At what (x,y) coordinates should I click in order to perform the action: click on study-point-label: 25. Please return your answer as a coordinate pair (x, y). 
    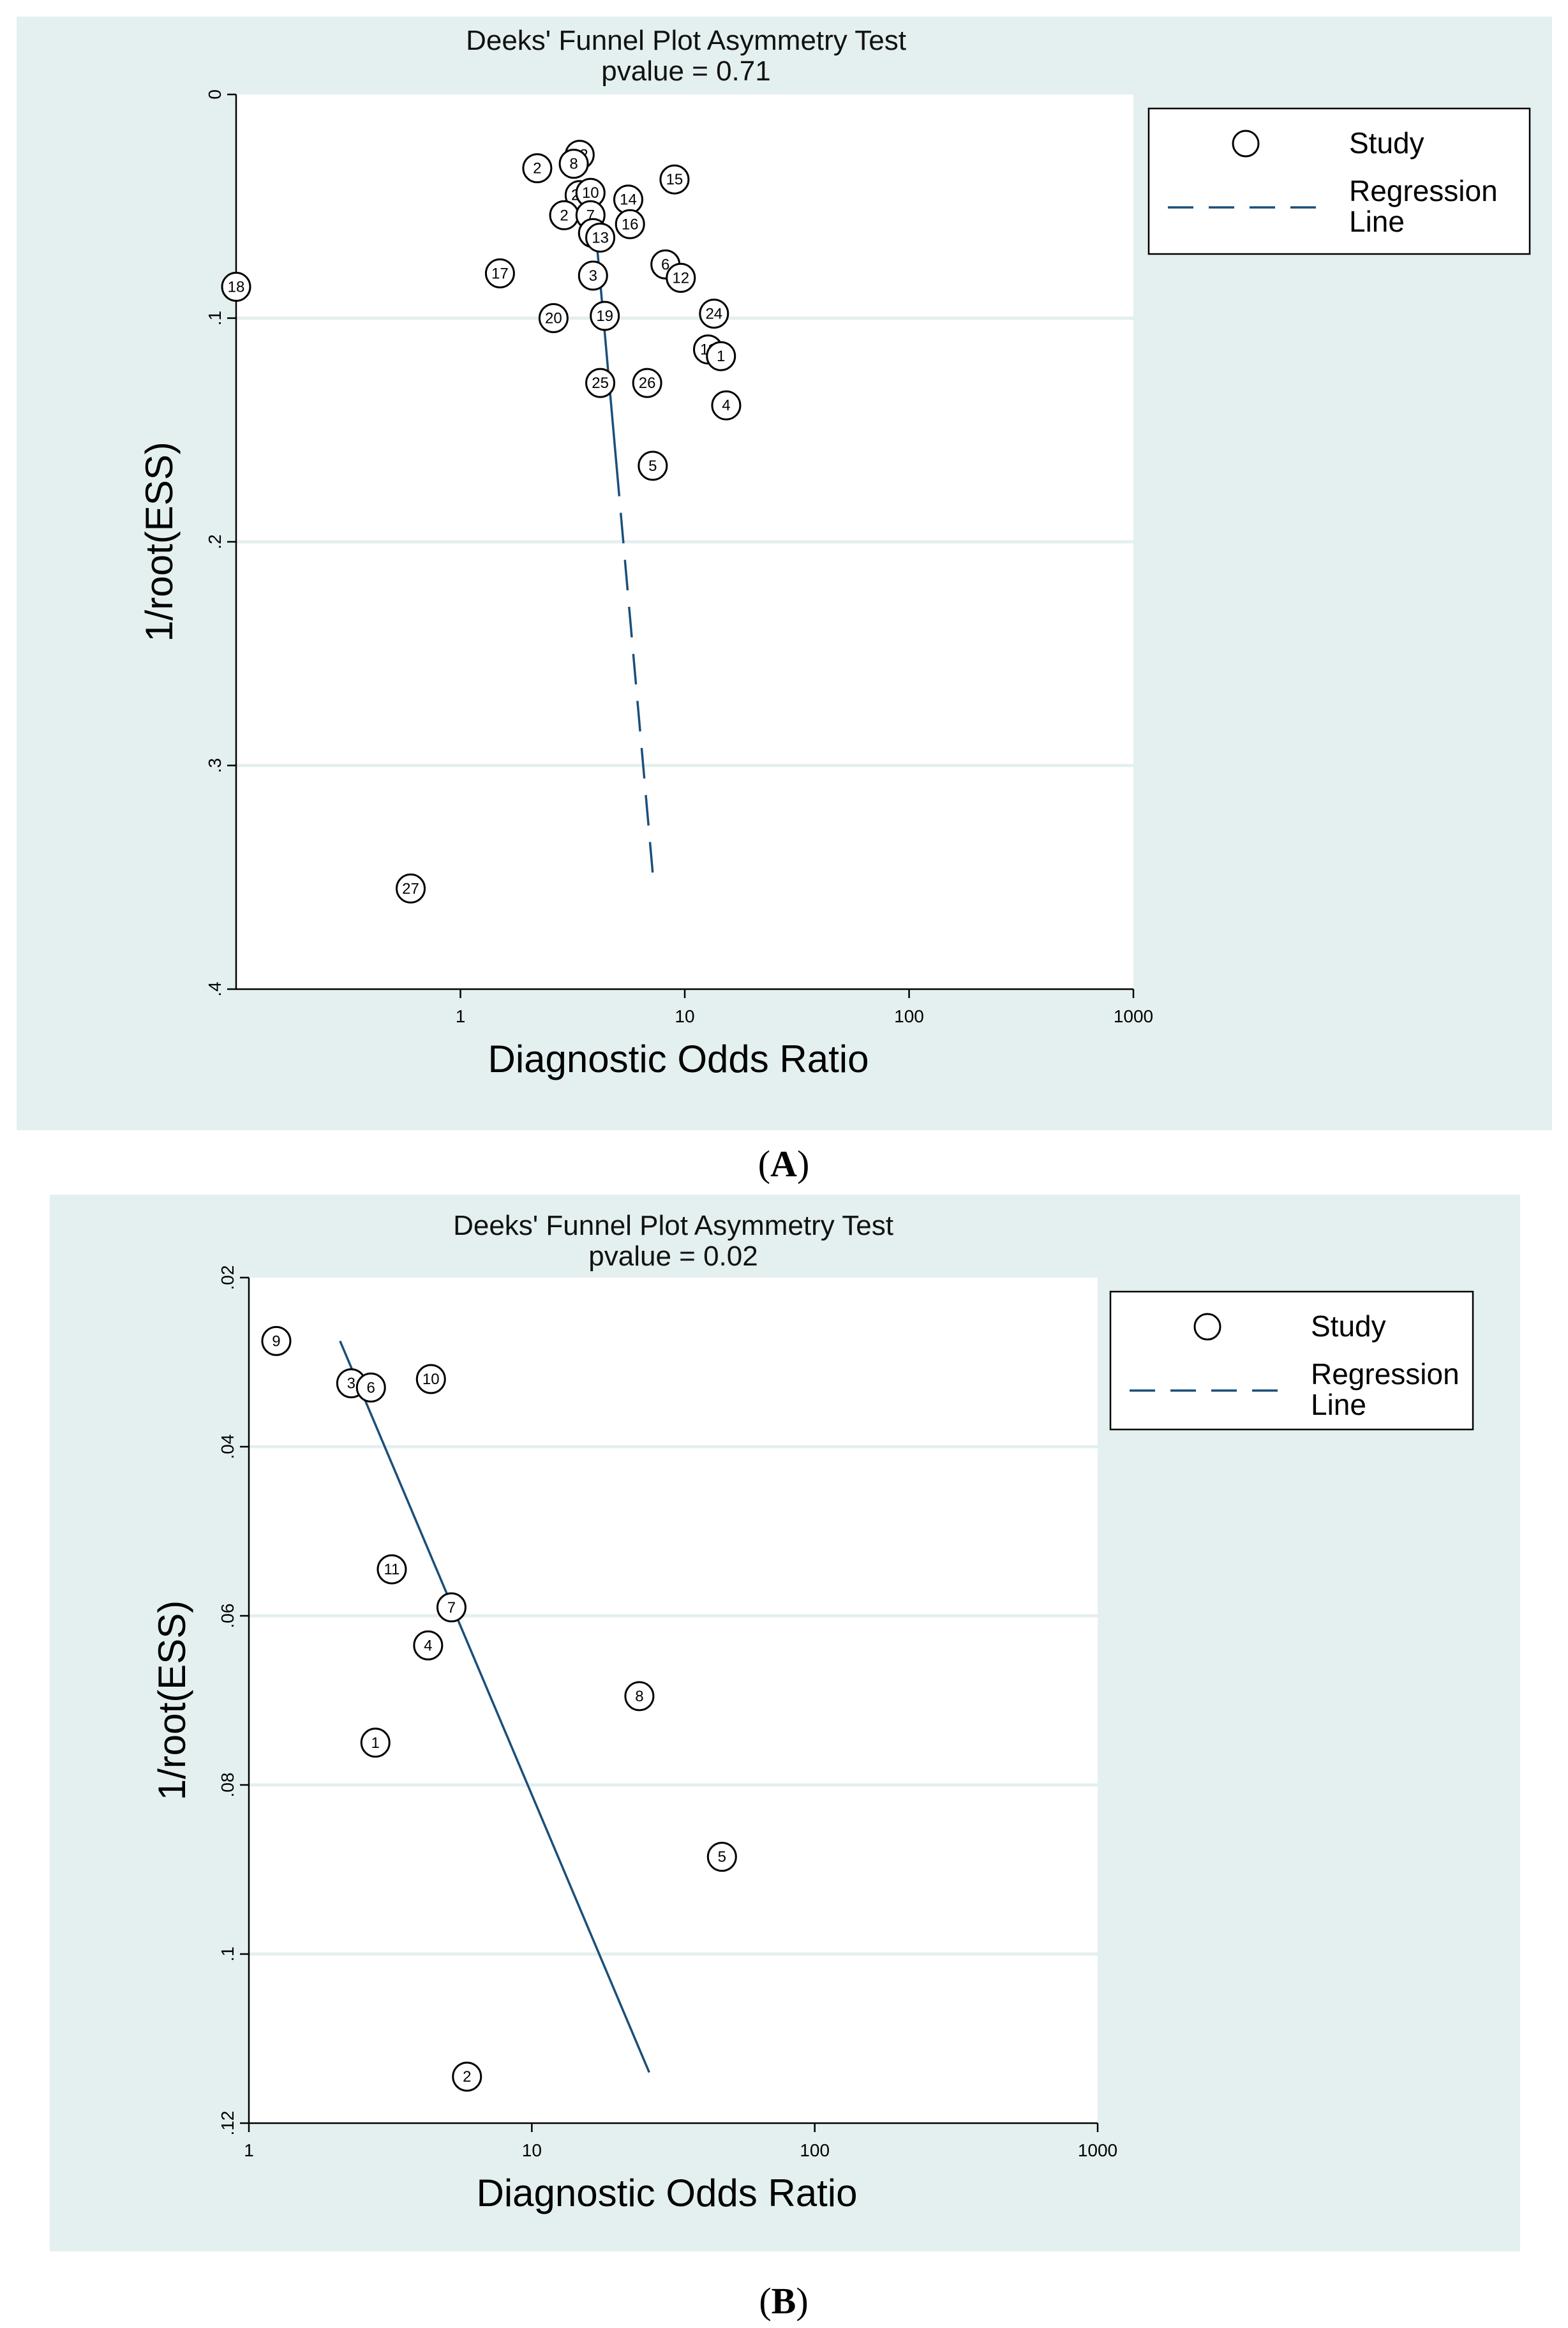
    Looking at the image, I should click on (600, 383).